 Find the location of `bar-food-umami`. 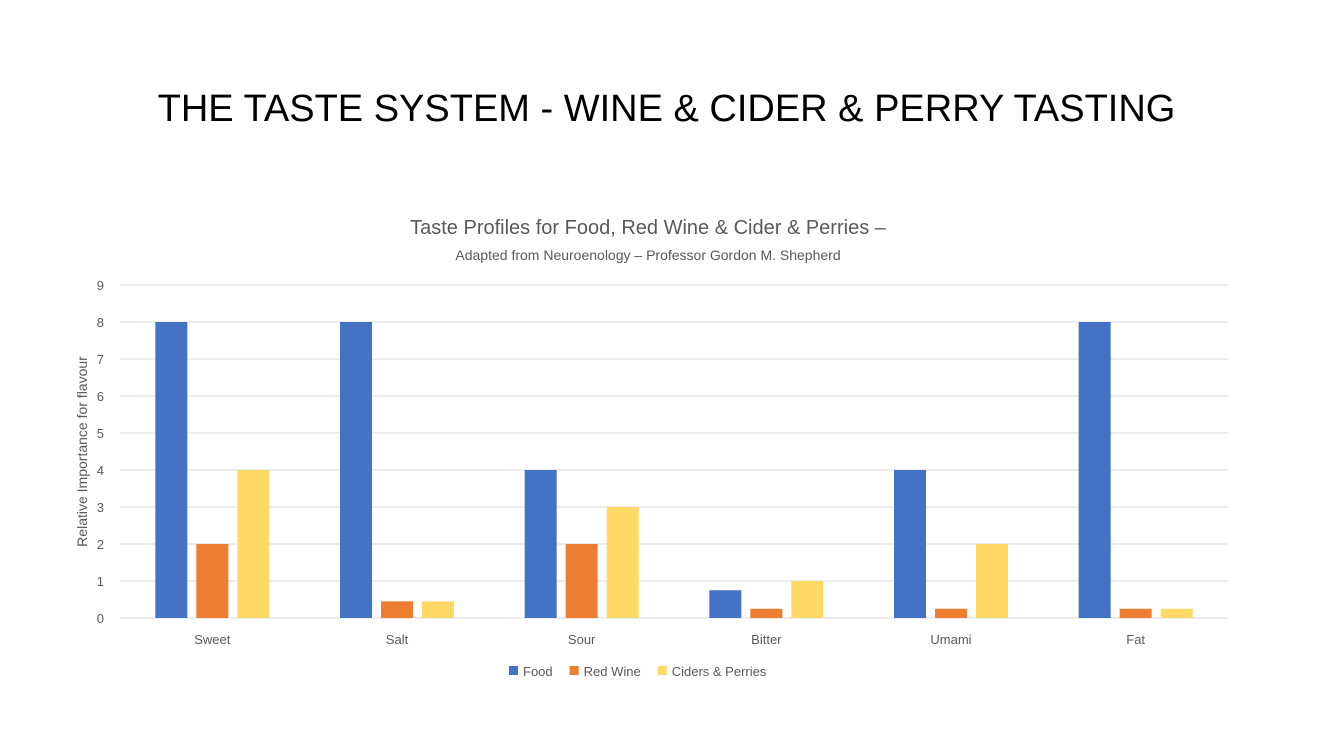

bar-food-umami is located at coordinates (910, 544).